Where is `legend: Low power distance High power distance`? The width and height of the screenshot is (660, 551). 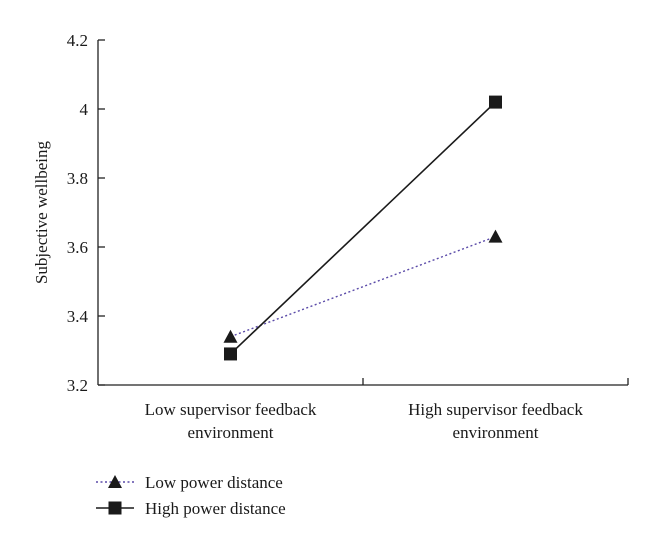
legend: Low power distance High power distance is located at coordinates (191, 495).